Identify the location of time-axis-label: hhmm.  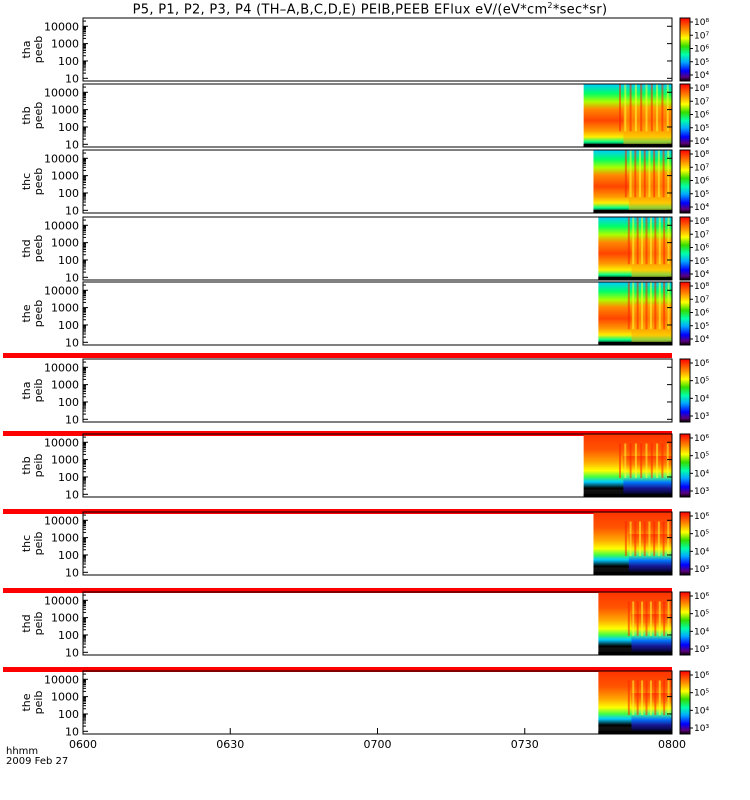
(22, 751).